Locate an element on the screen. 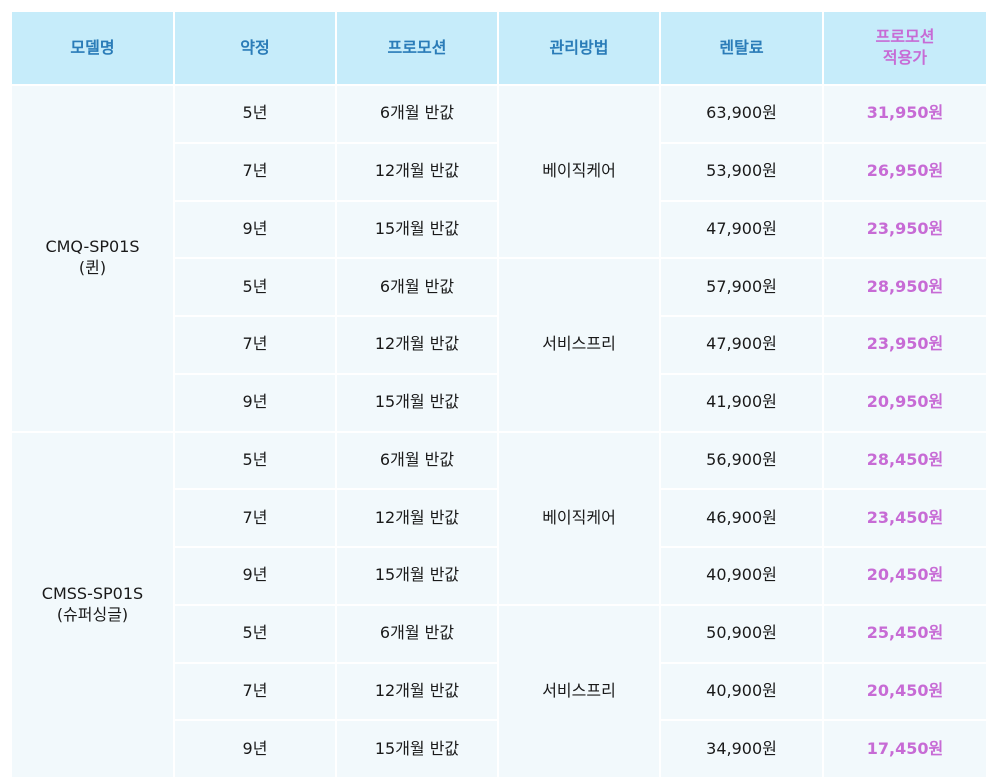 The width and height of the screenshot is (1000, 784). rental-value: 63,900원 is located at coordinates (741, 113).